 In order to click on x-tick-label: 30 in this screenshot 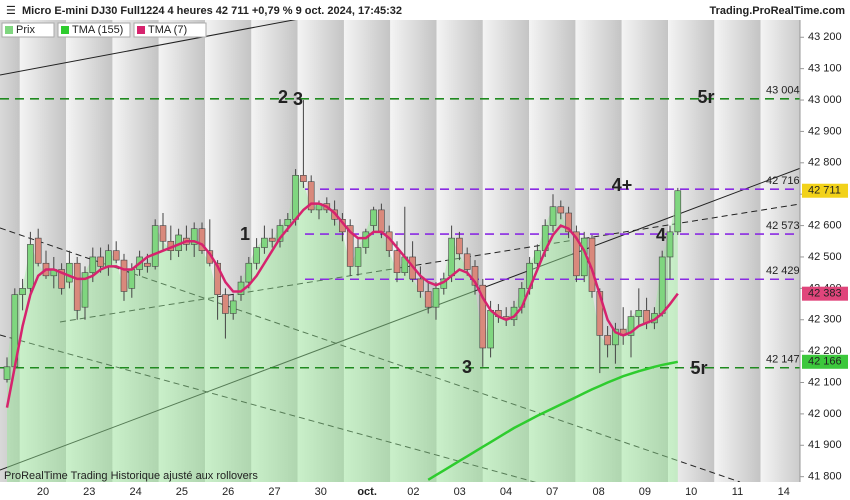, I will do `click(321, 492)`.